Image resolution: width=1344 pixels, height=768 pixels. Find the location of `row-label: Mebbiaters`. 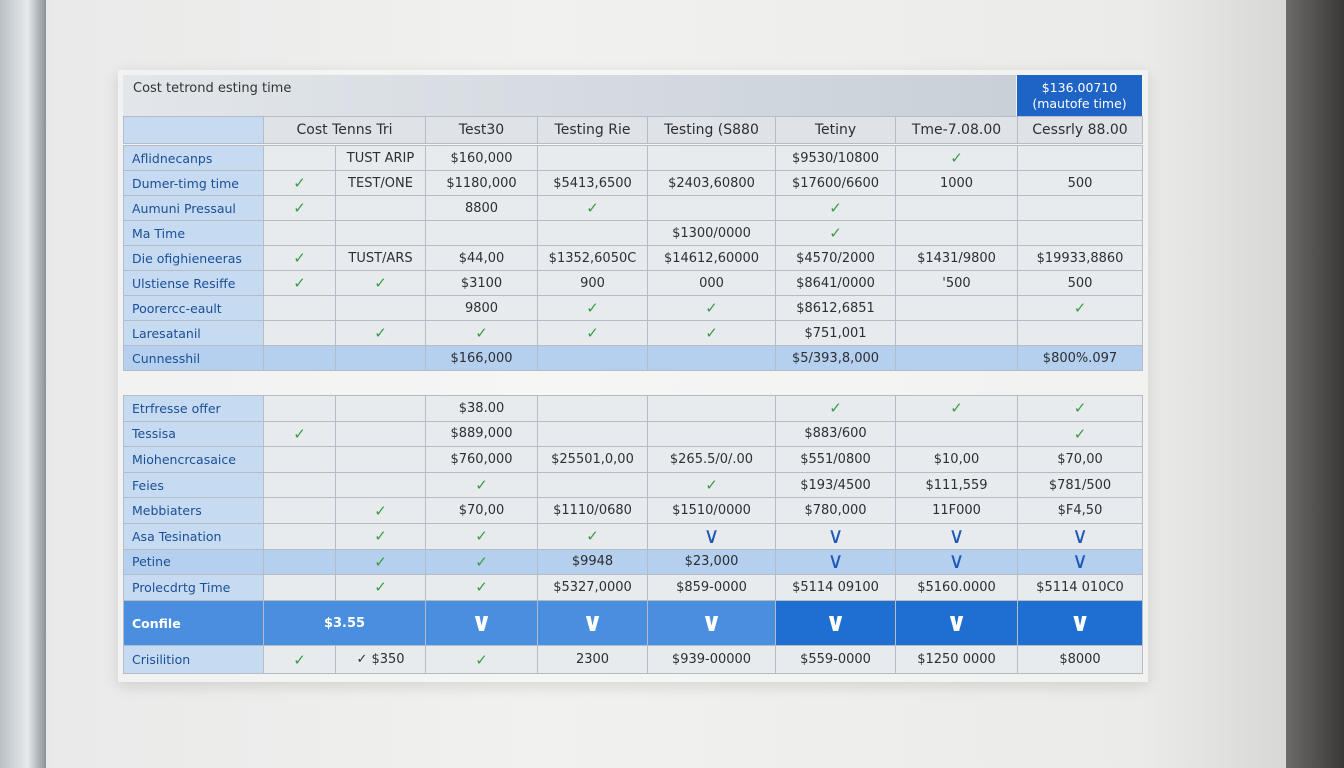

row-label: Mebbiaters is located at coordinates (193, 510).